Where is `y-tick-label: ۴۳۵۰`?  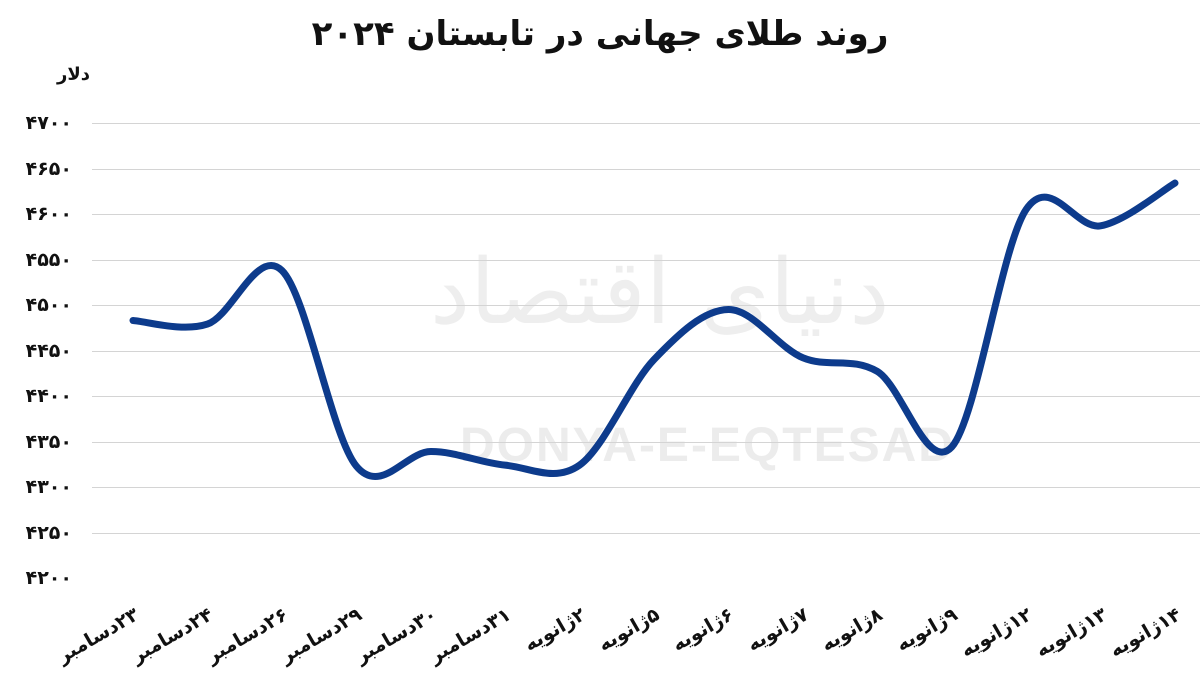
y-tick-label: ۴۳۵۰ is located at coordinates (48, 441).